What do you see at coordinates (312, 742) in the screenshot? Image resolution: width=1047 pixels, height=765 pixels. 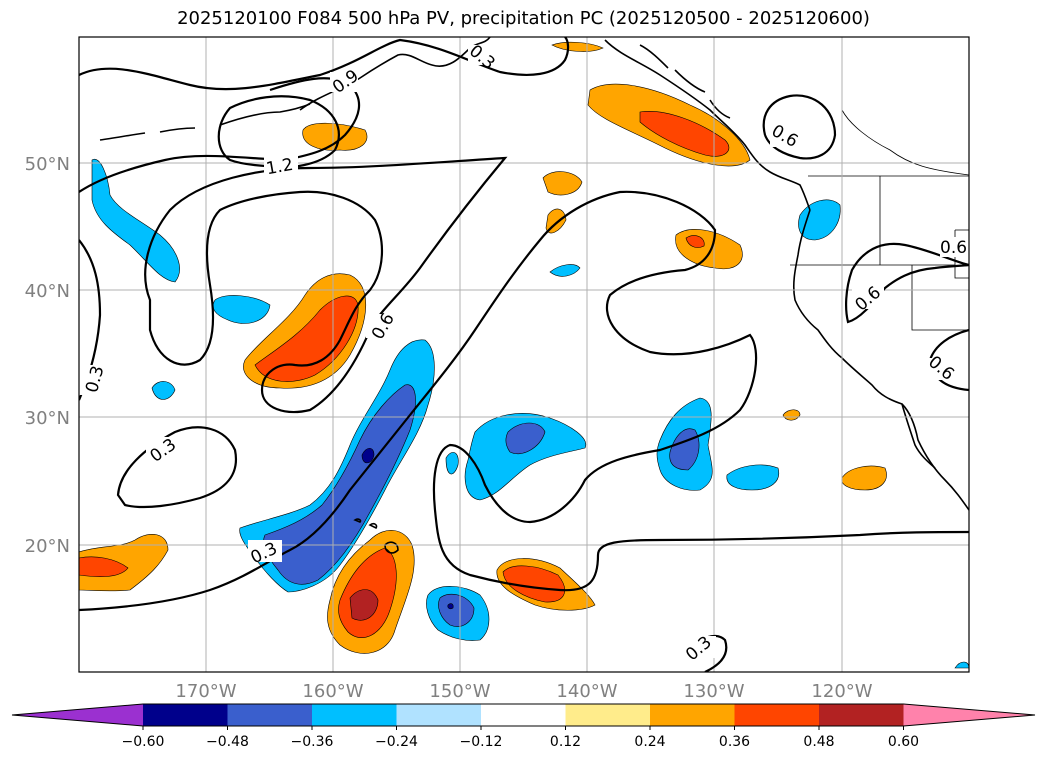 I see `colorbar-tick-label: −0.36` at bounding box center [312, 742].